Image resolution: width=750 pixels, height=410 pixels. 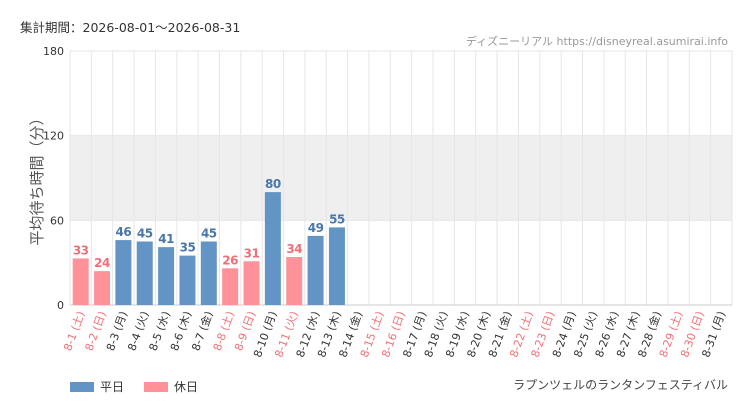 I want to click on attraction-name: ラプンツェルのランタンフェスティバル, so click(x=620, y=385).